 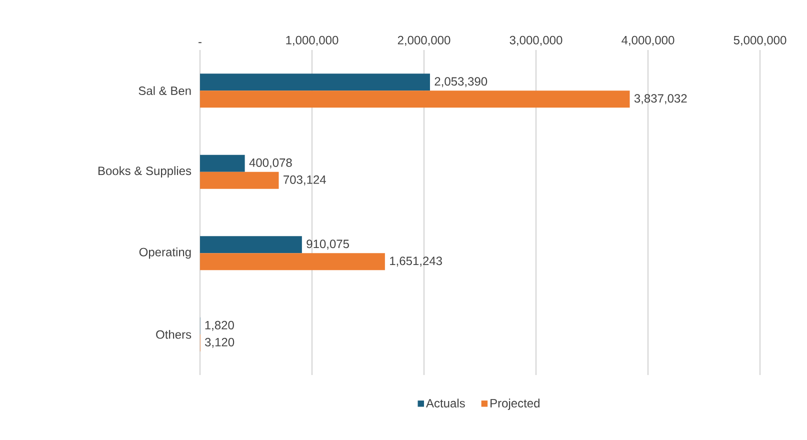 What do you see at coordinates (219, 325) in the screenshot?
I see `data-label: 1,820` at bounding box center [219, 325].